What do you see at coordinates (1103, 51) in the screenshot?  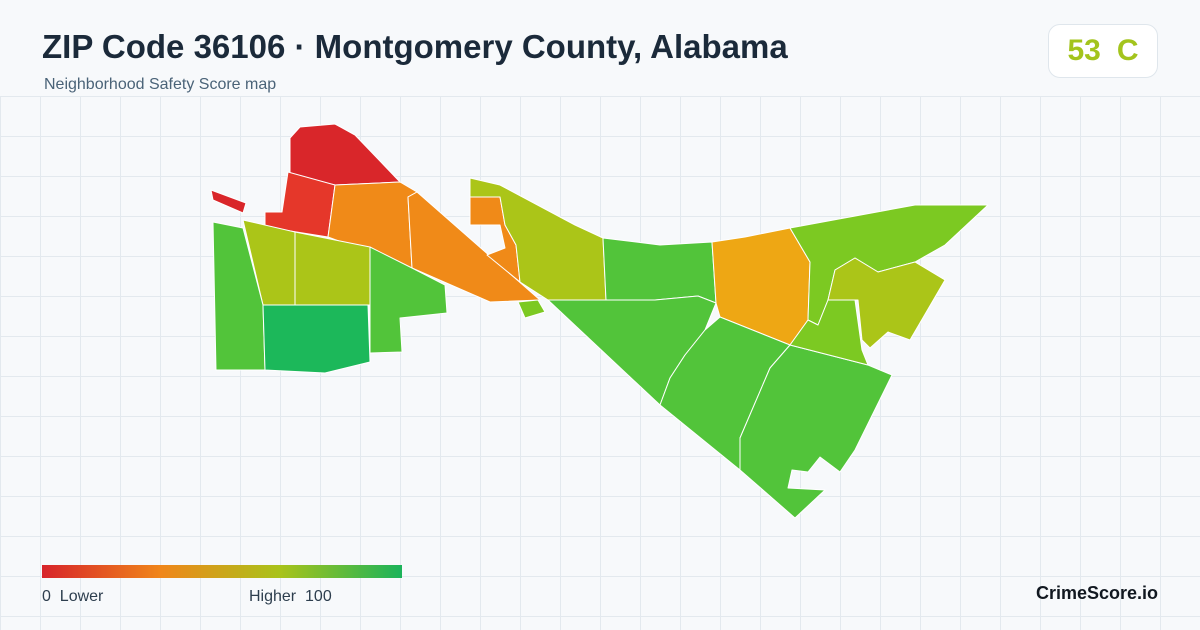 I see `score-badge: 53 C` at bounding box center [1103, 51].